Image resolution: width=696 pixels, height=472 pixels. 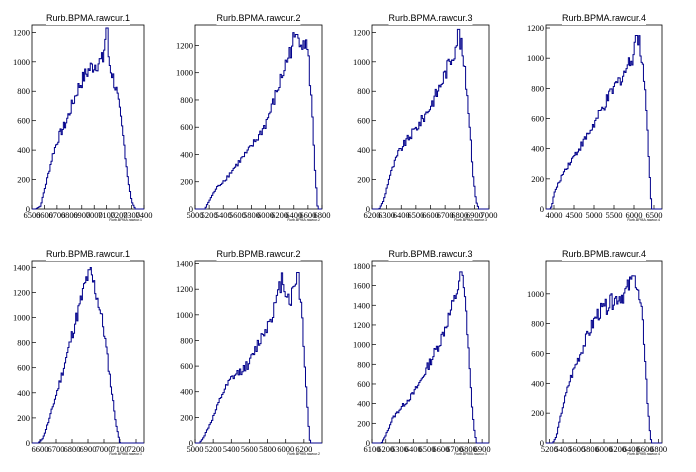 I want to click on x-tick-label: 6300, so click(x=386, y=215).